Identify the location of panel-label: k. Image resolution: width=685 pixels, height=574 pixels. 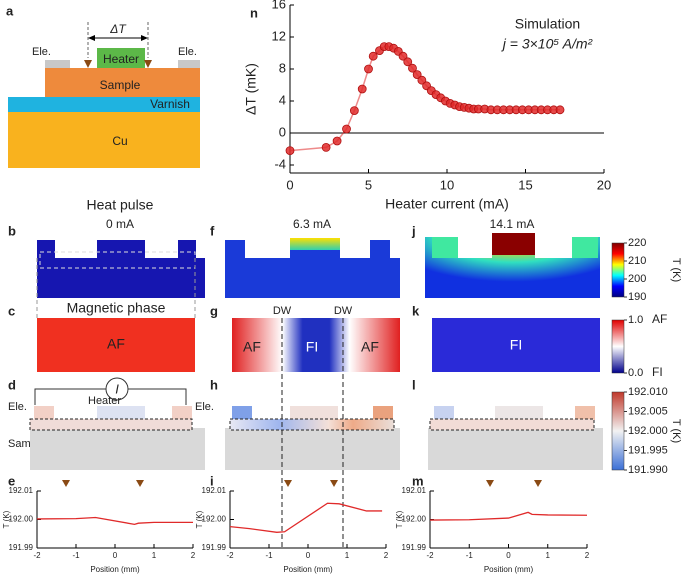
(416, 310).